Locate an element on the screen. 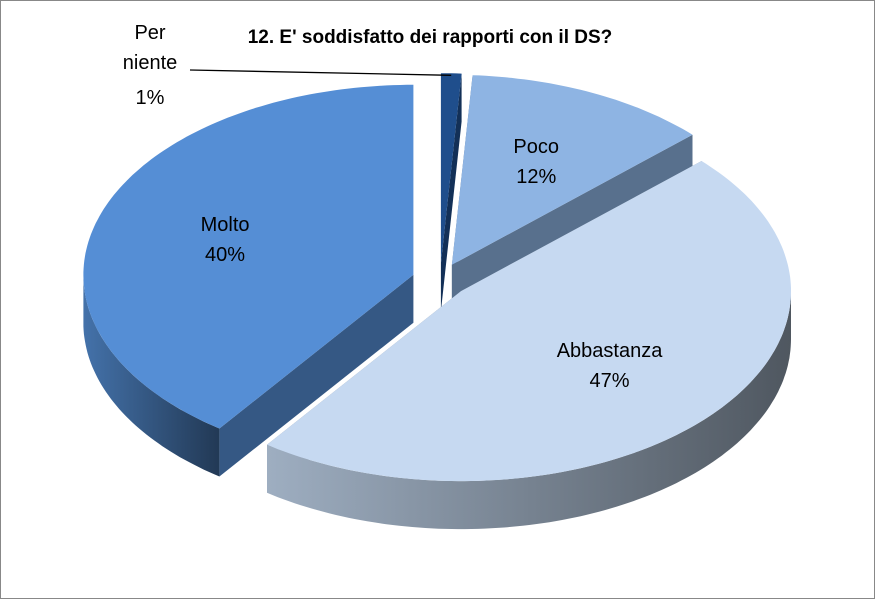  pie-slice is located at coordinates (451, 192).